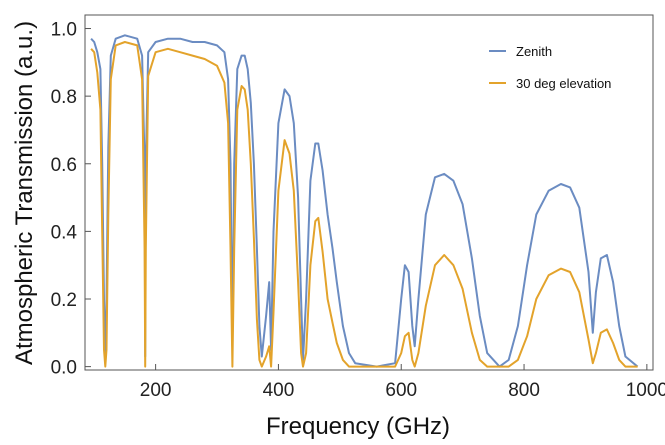  Describe the element at coordinates (279, 390) in the screenshot. I see `x-tick-label: 400` at that location.